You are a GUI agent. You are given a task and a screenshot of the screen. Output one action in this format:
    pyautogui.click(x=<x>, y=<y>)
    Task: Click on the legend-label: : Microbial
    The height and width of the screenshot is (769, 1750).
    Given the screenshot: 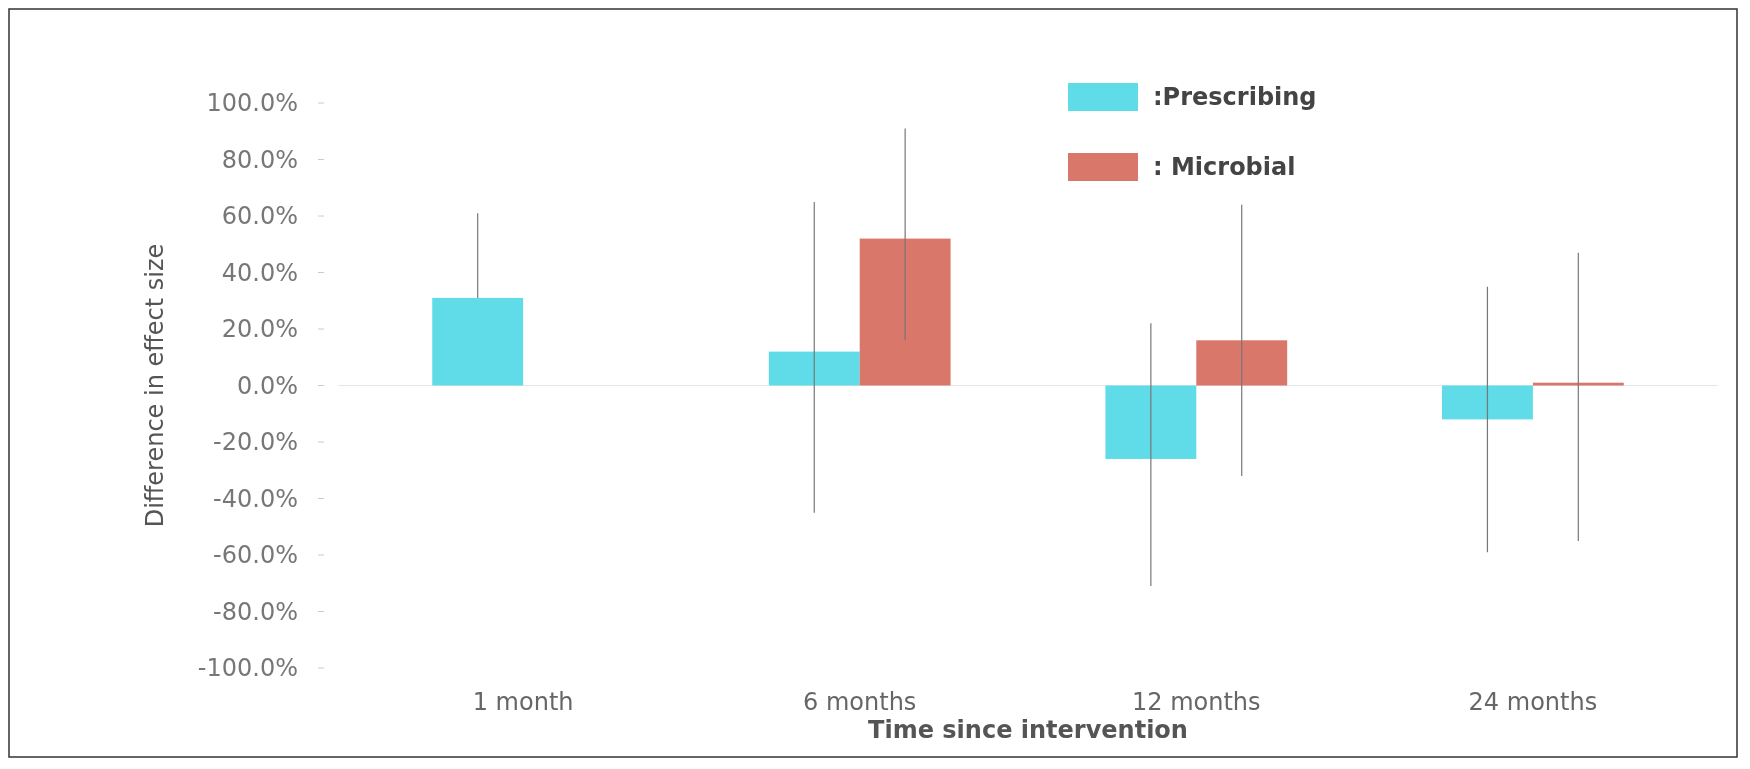 What is the action you would take?
    pyautogui.click(x=1224, y=167)
    